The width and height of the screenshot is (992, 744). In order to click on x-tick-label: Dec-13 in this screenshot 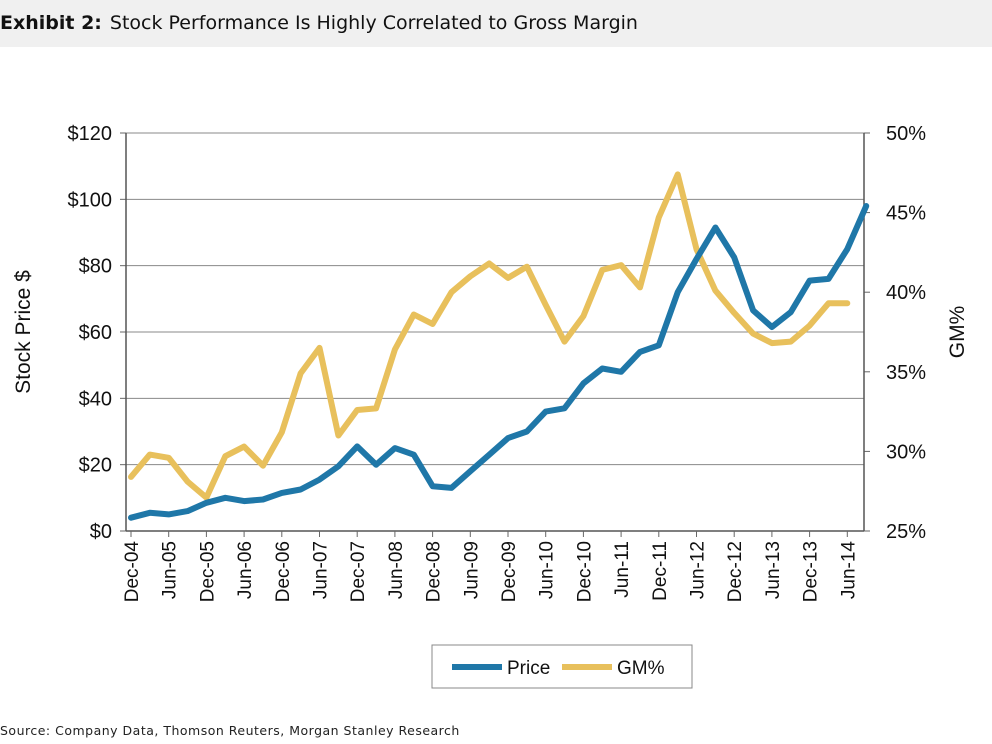, I will do `click(811, 571)`.